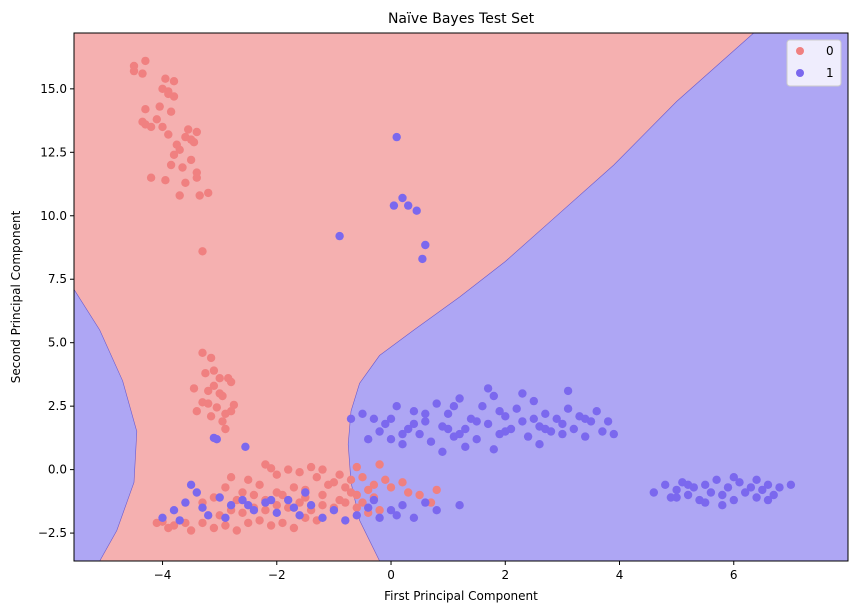 Image resolution: width=857 pixels, height=614 pixels. Describe the element at coordinates (57, 470) in the screenshot. I see `y-tick-label: 0.0` at that location.